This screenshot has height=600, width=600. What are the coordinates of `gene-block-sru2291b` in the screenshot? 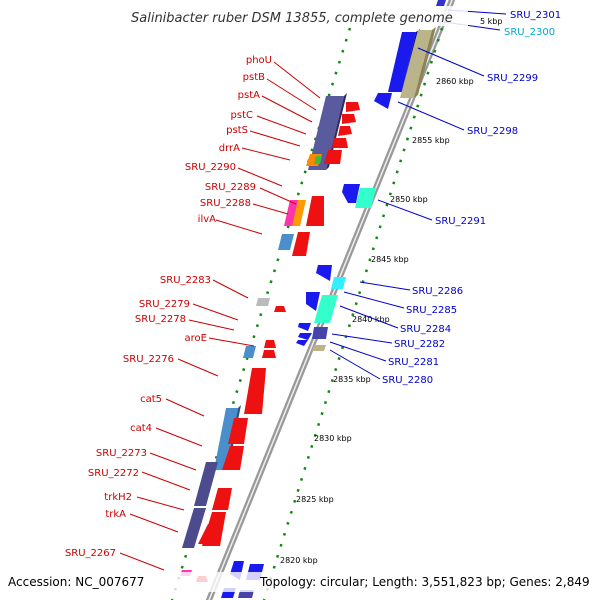 It's located at (365, 198).